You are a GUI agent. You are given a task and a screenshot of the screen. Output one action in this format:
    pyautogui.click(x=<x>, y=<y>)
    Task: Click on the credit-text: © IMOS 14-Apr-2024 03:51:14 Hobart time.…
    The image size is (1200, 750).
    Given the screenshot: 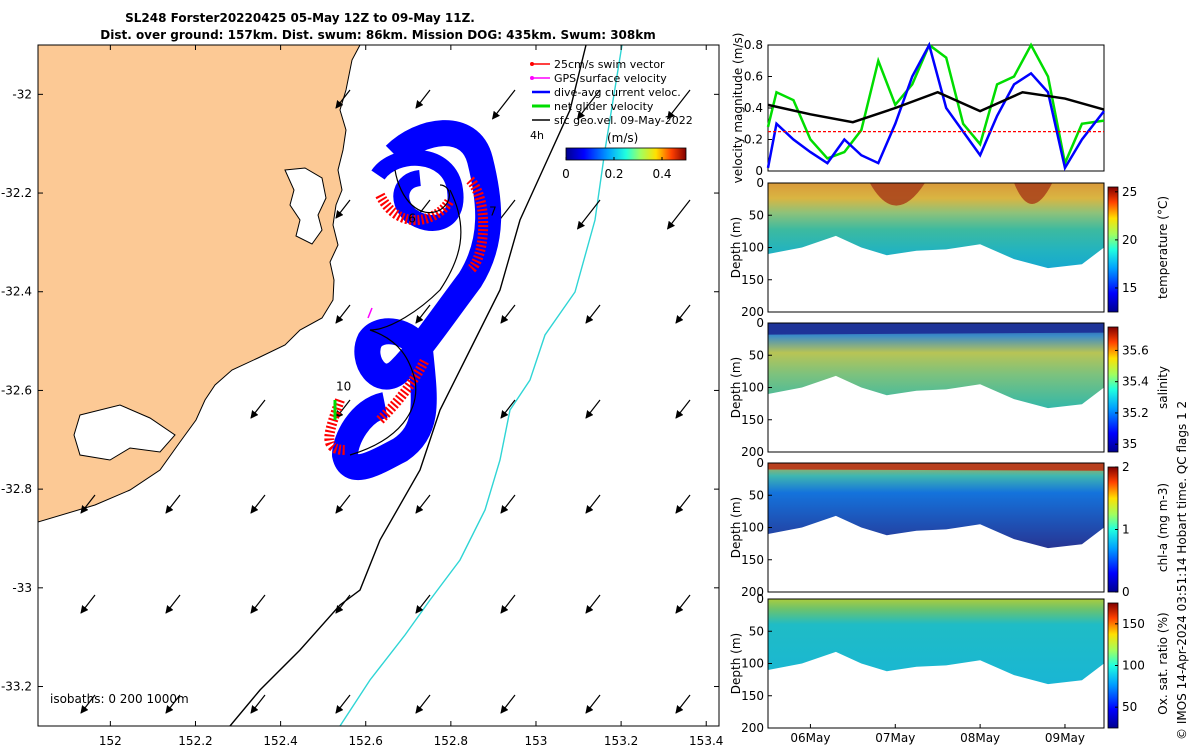 What is the action you would take?
    pyautogui.click(x=1182, y=570)
    